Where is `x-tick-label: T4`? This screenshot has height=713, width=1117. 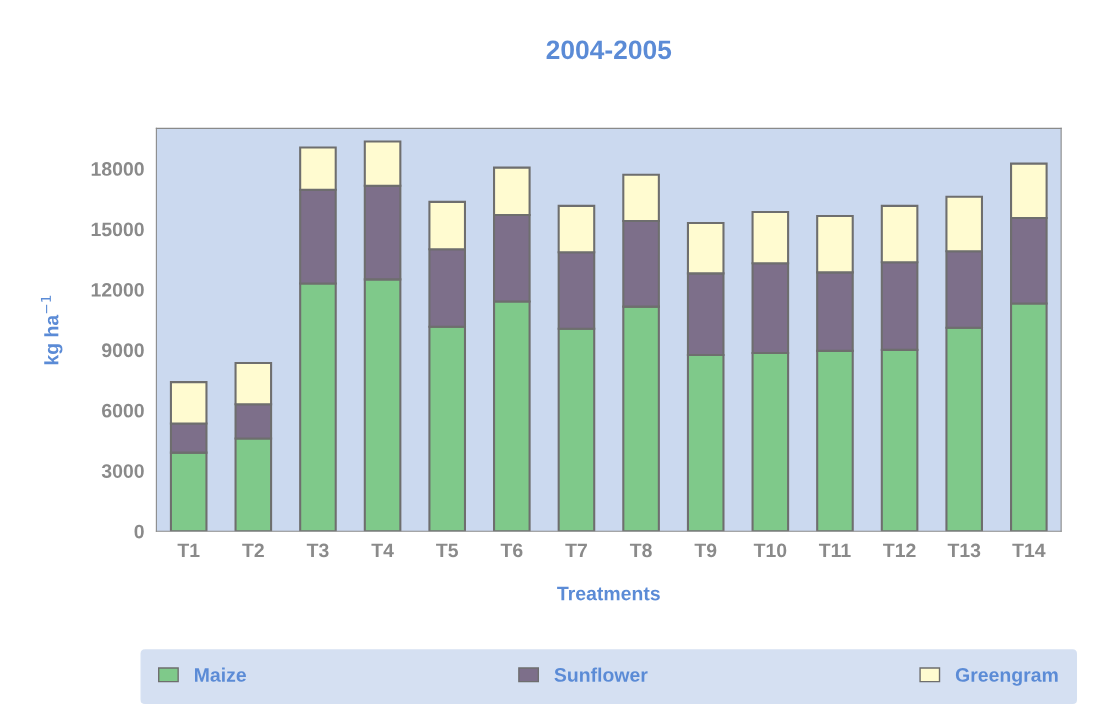
x-tick-label: T4 is located at coordinates (382, 550).